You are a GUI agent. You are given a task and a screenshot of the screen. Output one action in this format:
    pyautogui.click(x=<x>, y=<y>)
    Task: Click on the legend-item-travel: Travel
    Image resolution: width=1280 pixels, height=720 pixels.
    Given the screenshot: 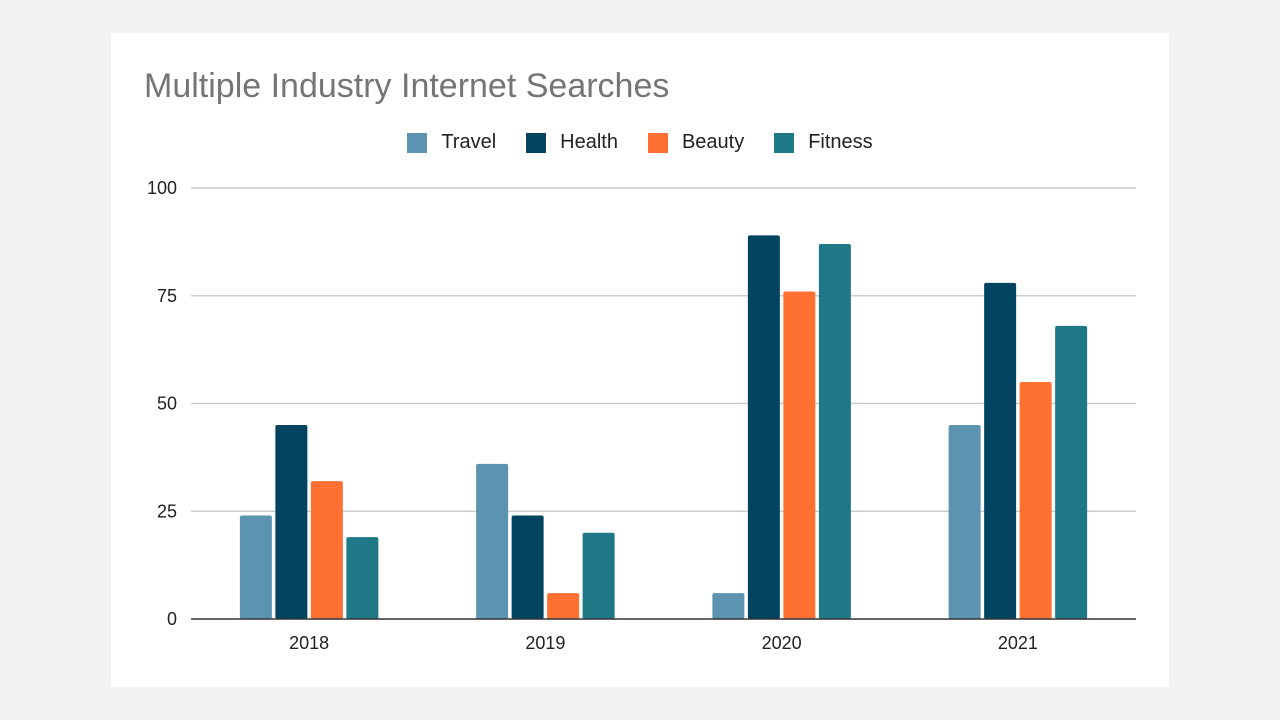 What is the action you would take?
    pyautogui.click(x=451, y=142)
    